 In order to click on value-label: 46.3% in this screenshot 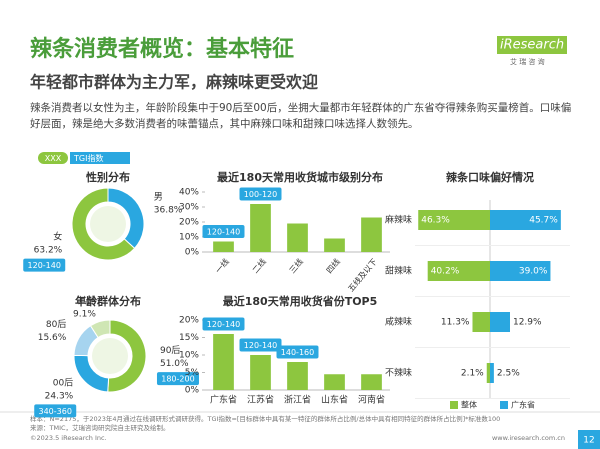, I will do `click(435, 221)`.